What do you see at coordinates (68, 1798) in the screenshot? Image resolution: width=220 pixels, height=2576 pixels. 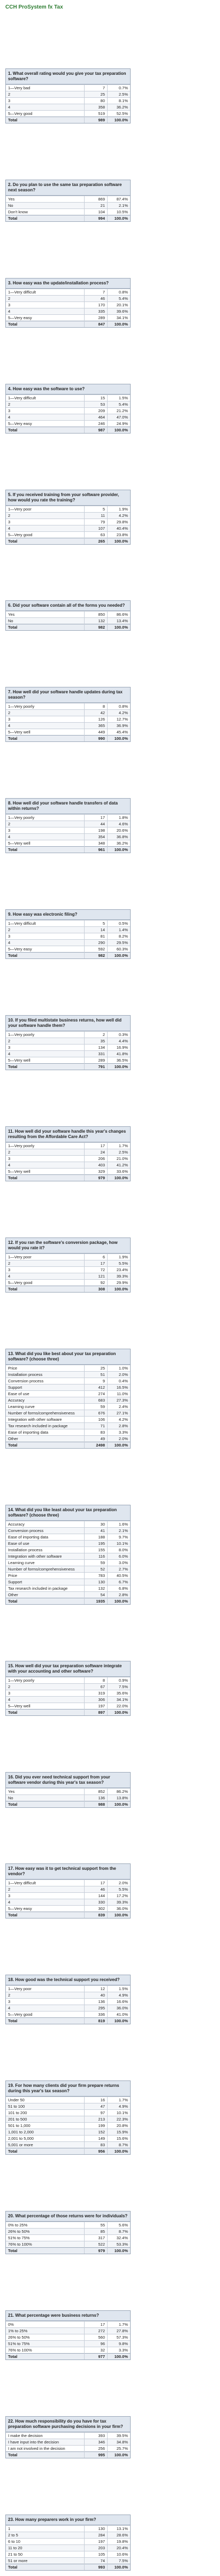 I see `answer-row: No 136 13.8%` at bounding box center [68, 1798].